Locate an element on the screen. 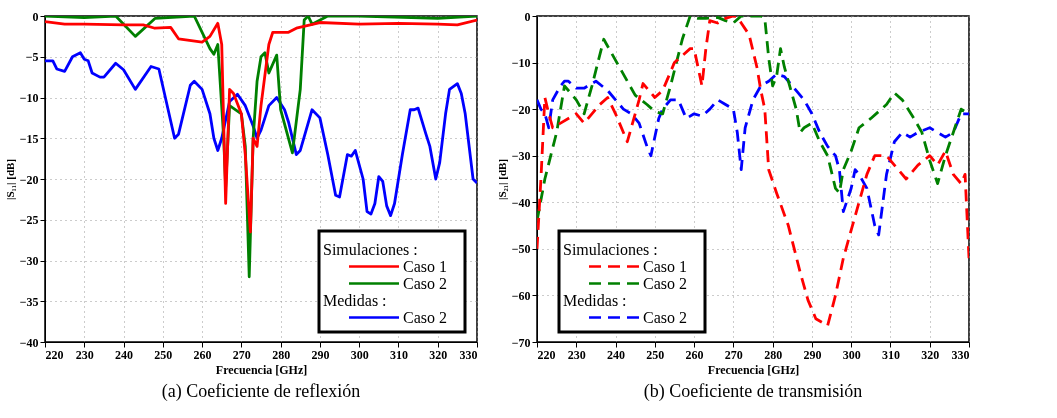  y-axis-title: |S₂₁| [dB] is located at coordinates (501, 179).